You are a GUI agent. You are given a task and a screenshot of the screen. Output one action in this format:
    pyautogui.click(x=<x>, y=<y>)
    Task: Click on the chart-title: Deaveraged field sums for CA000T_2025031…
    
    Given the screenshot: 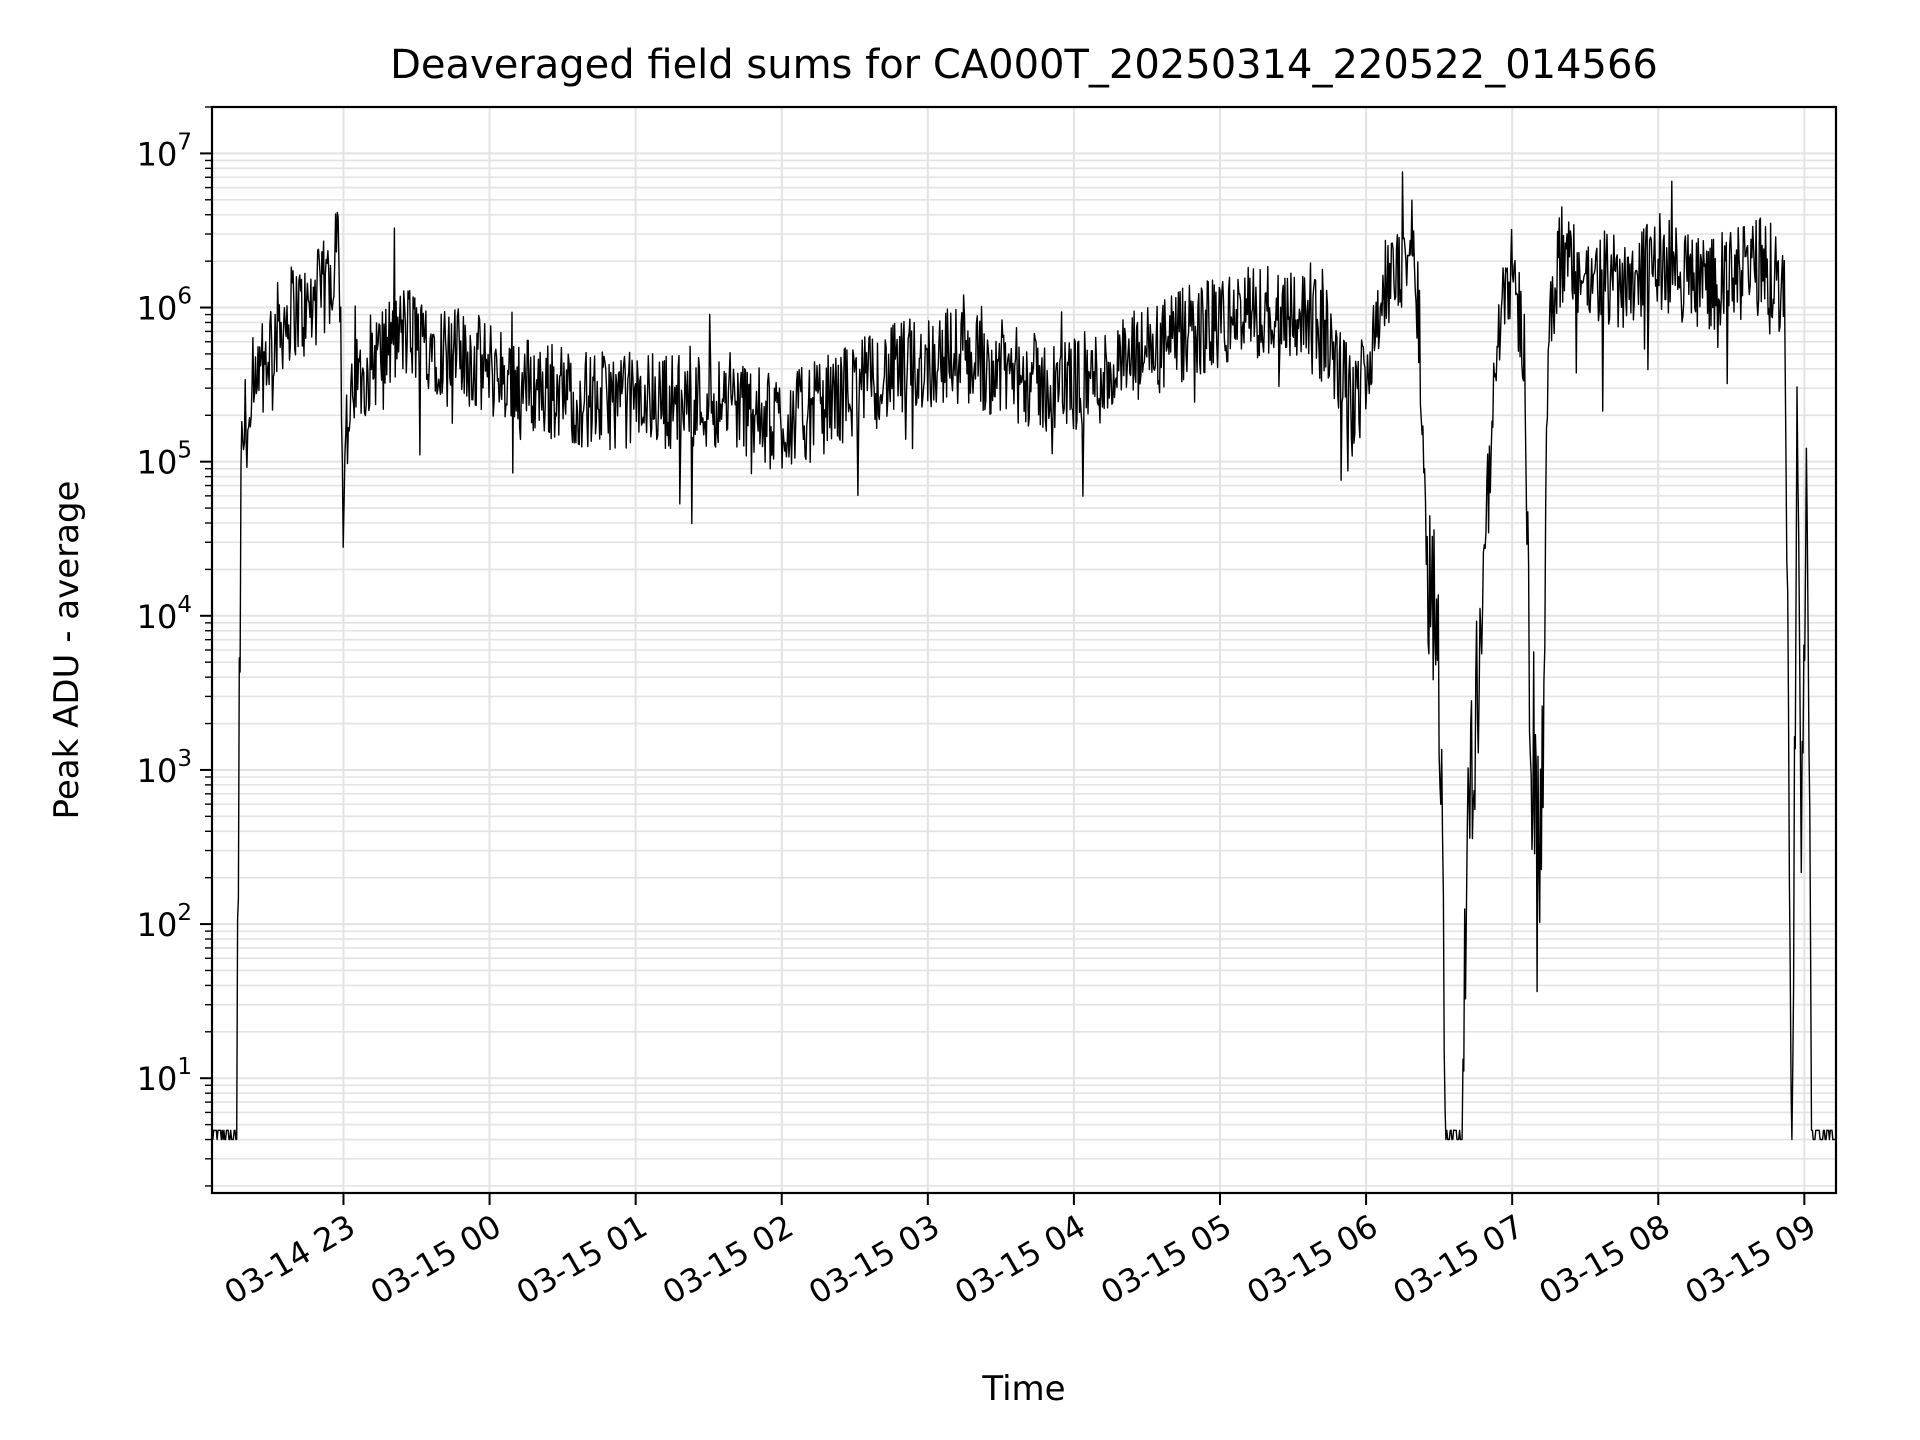 What is the action you would take?
    pyautogui.click(x=1024, y=65)
    